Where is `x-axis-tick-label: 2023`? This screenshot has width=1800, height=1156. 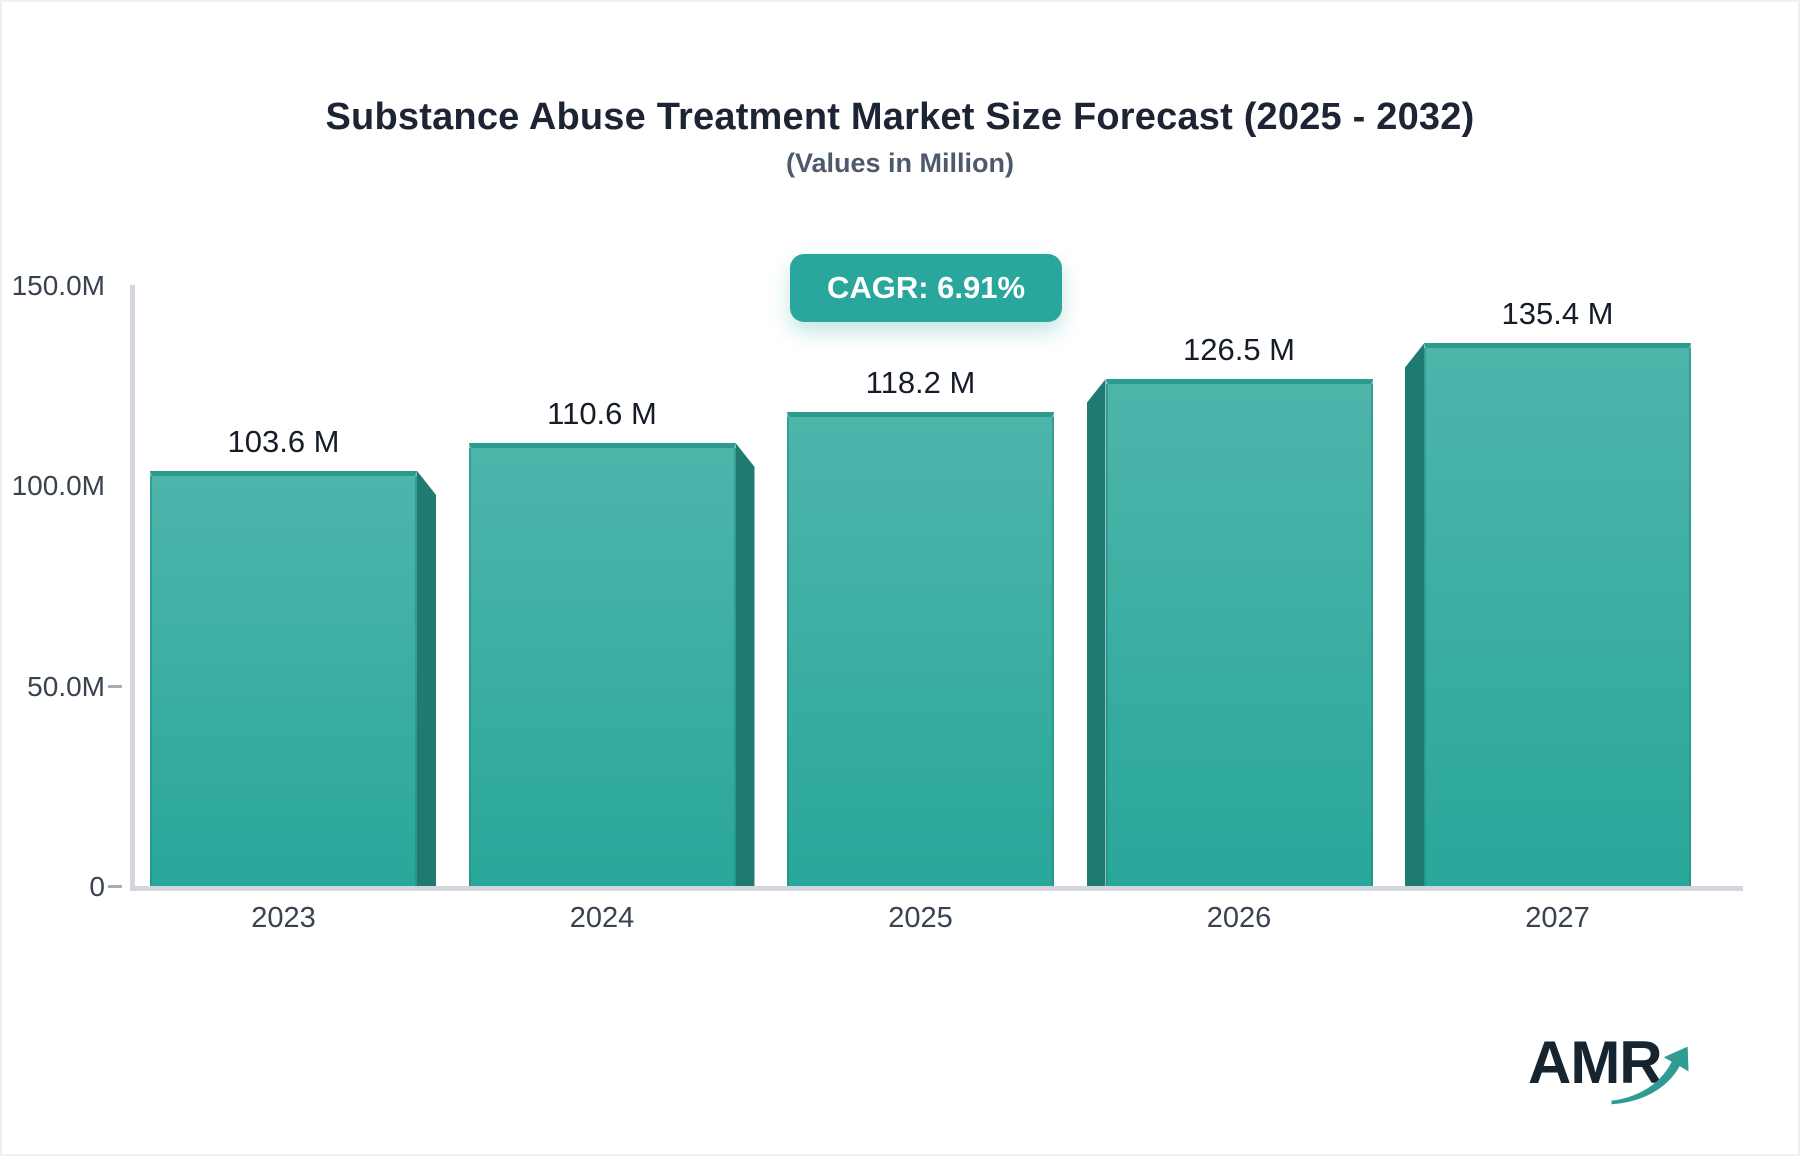
x-axis-tick-label: 2023 is located at coordinates (283, 918).